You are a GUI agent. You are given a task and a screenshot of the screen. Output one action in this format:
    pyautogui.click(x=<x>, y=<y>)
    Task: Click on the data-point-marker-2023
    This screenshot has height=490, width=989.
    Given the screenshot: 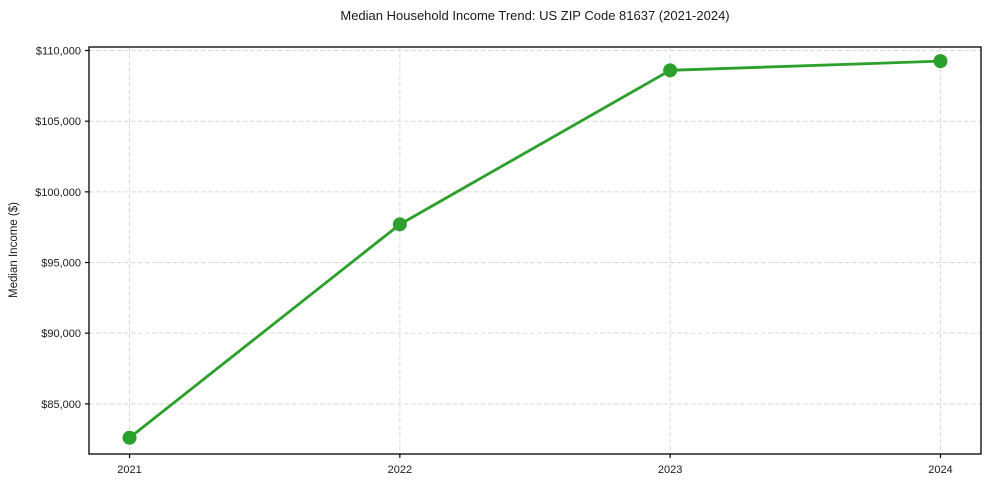 What is the action you would take?
    pyautogui.click(x=670, y=70)
    